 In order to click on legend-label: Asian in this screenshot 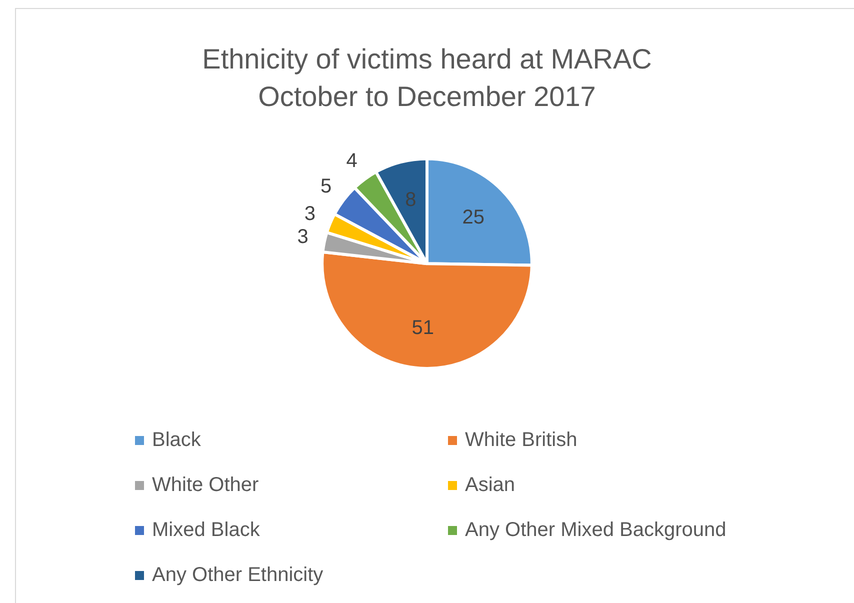, I will do `click(490, 485)`.